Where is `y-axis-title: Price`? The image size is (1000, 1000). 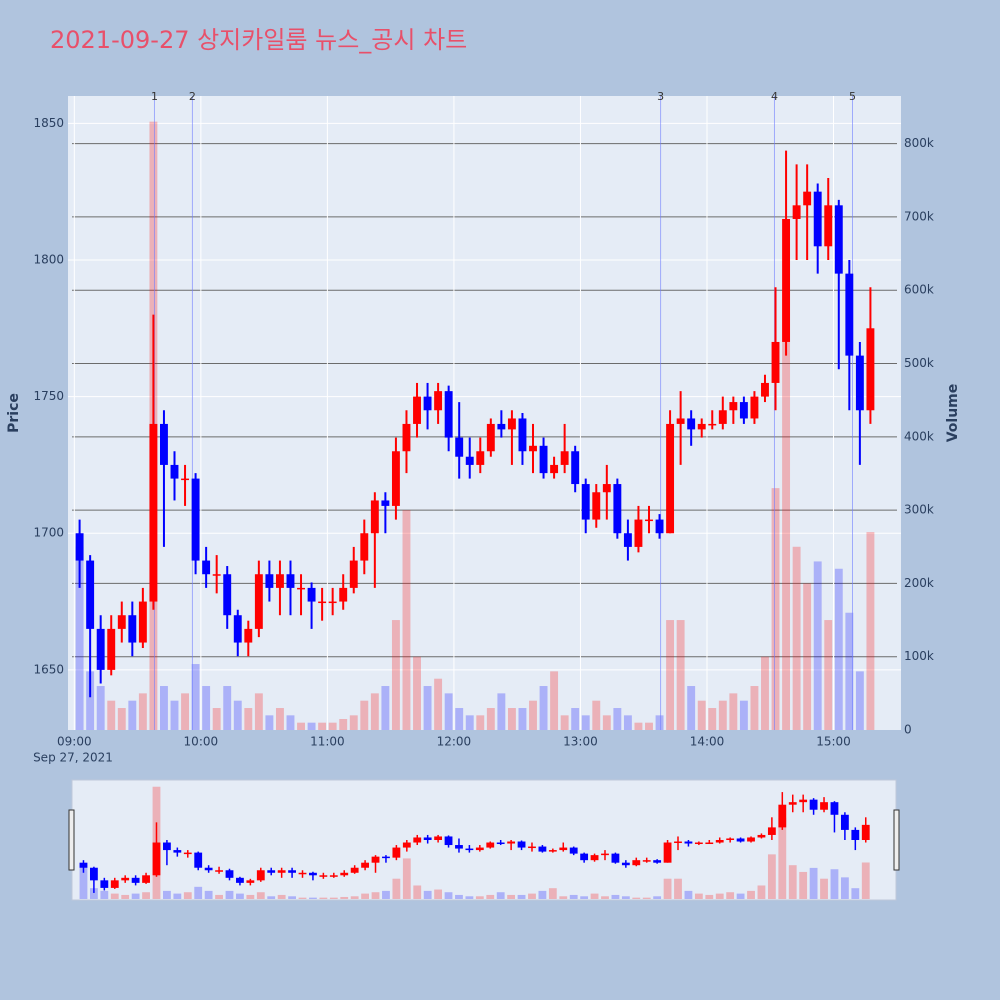 y-axis-title: Price is located at coordinates (14, 413).